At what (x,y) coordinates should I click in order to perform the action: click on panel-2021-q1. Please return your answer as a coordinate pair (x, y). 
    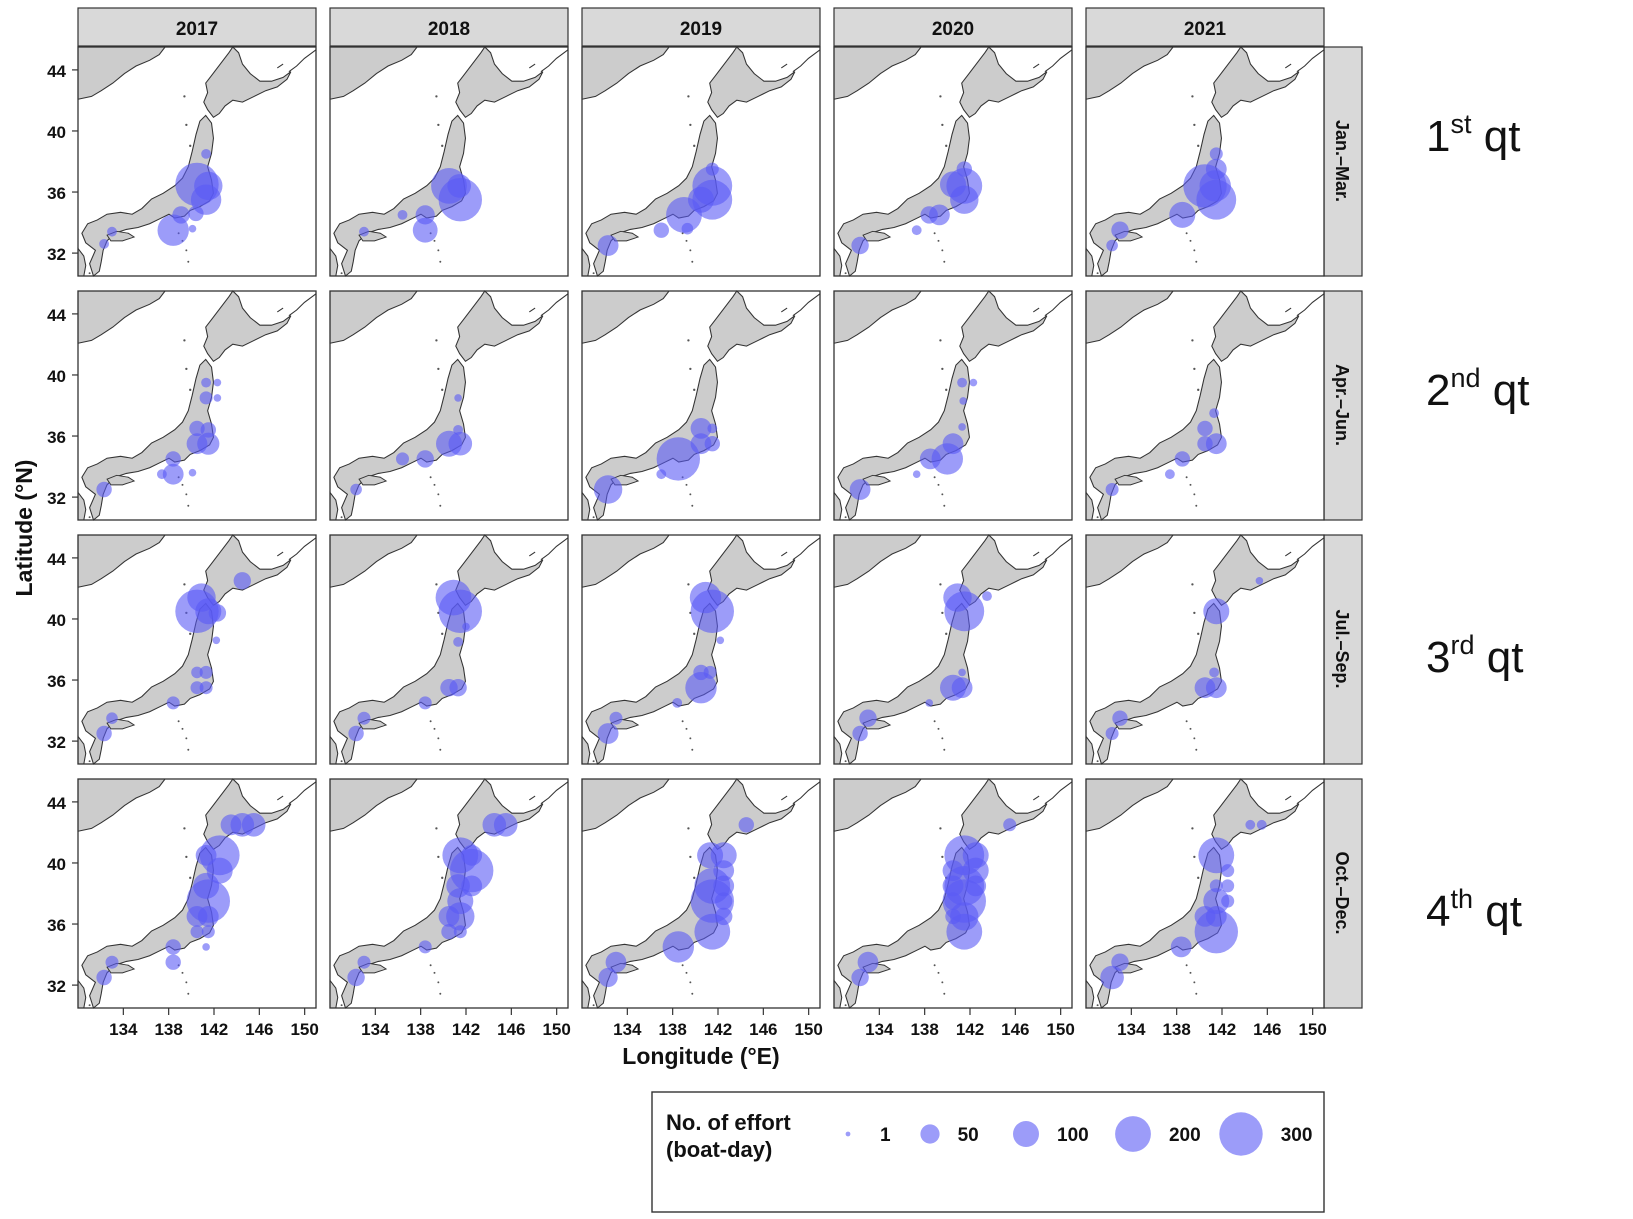
    Looking at the image, I should click on (1205, 161).